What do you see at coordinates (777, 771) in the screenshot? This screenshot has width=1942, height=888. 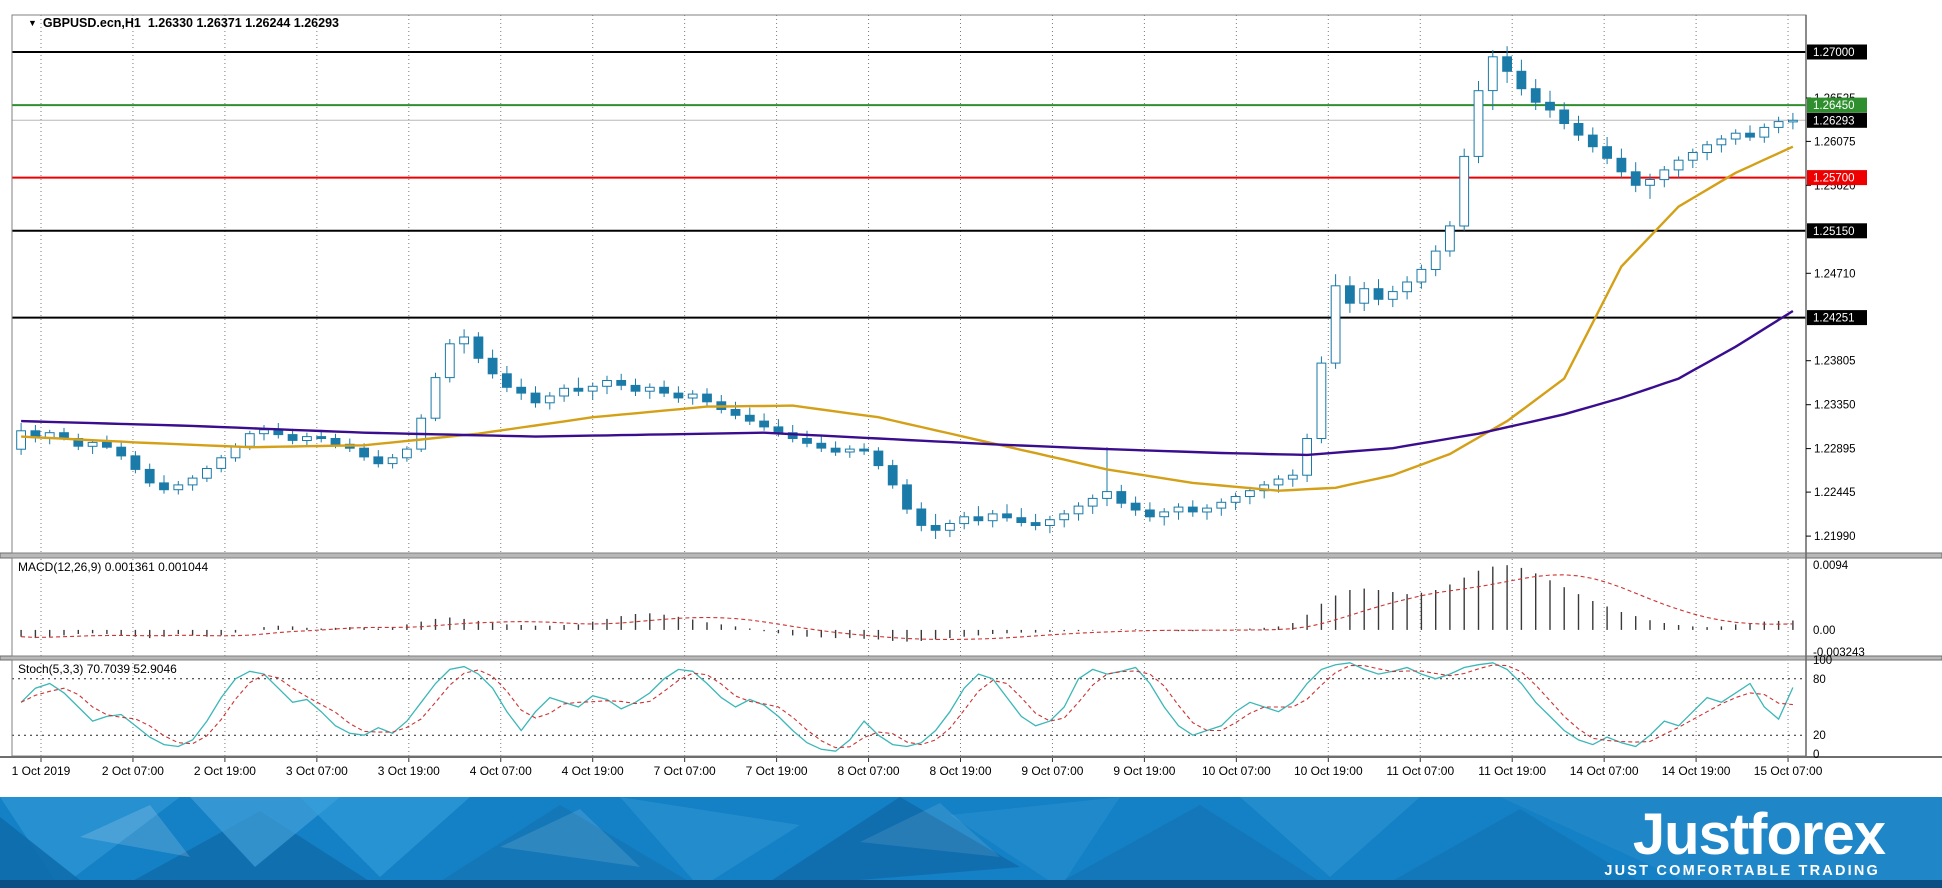 I see `svg-text: 7 Oct 19:00` at bounding box center [777, 771].